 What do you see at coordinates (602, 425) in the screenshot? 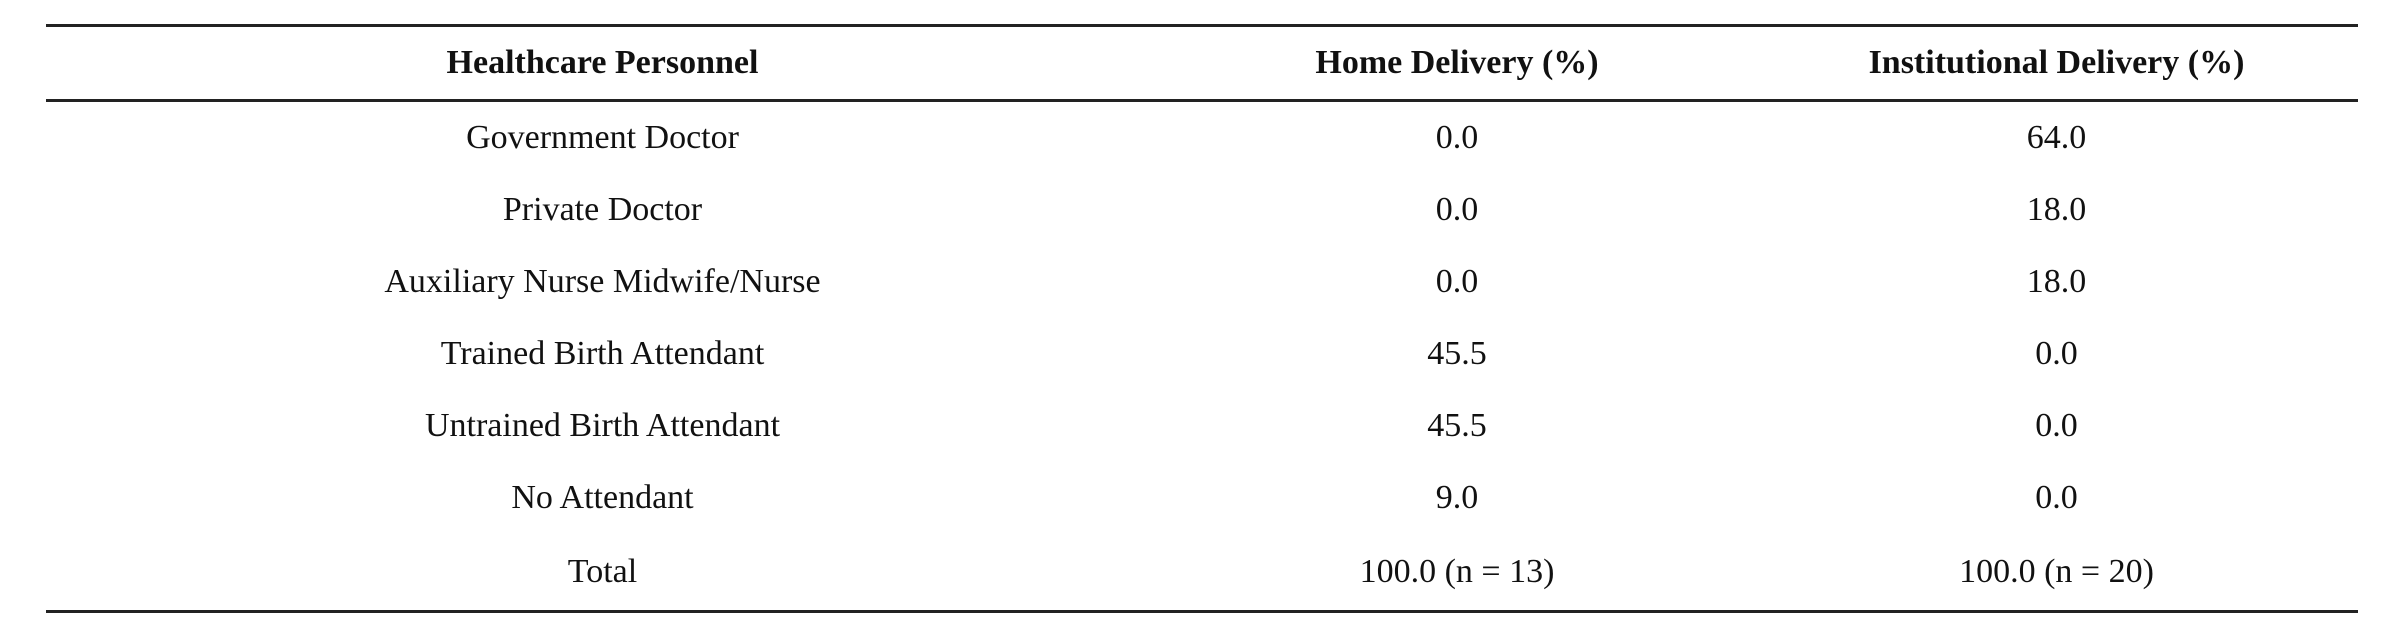
I see `cell-personnel: Untrained Birth Attendant` at bounding box center [602, 425].